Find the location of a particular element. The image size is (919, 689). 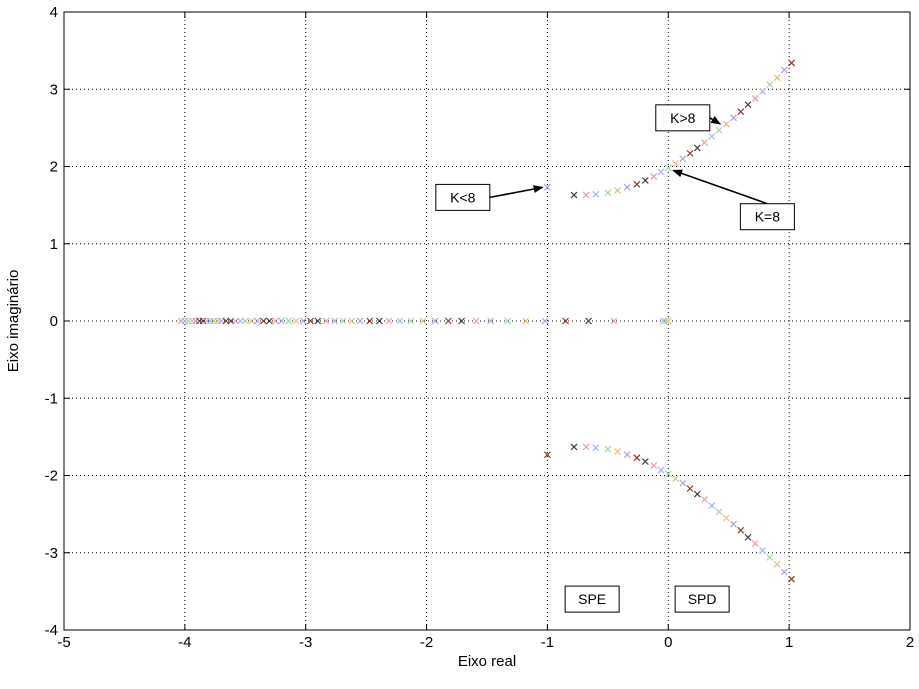

x-tick-label: -5 is located at coordinates (63, 642).